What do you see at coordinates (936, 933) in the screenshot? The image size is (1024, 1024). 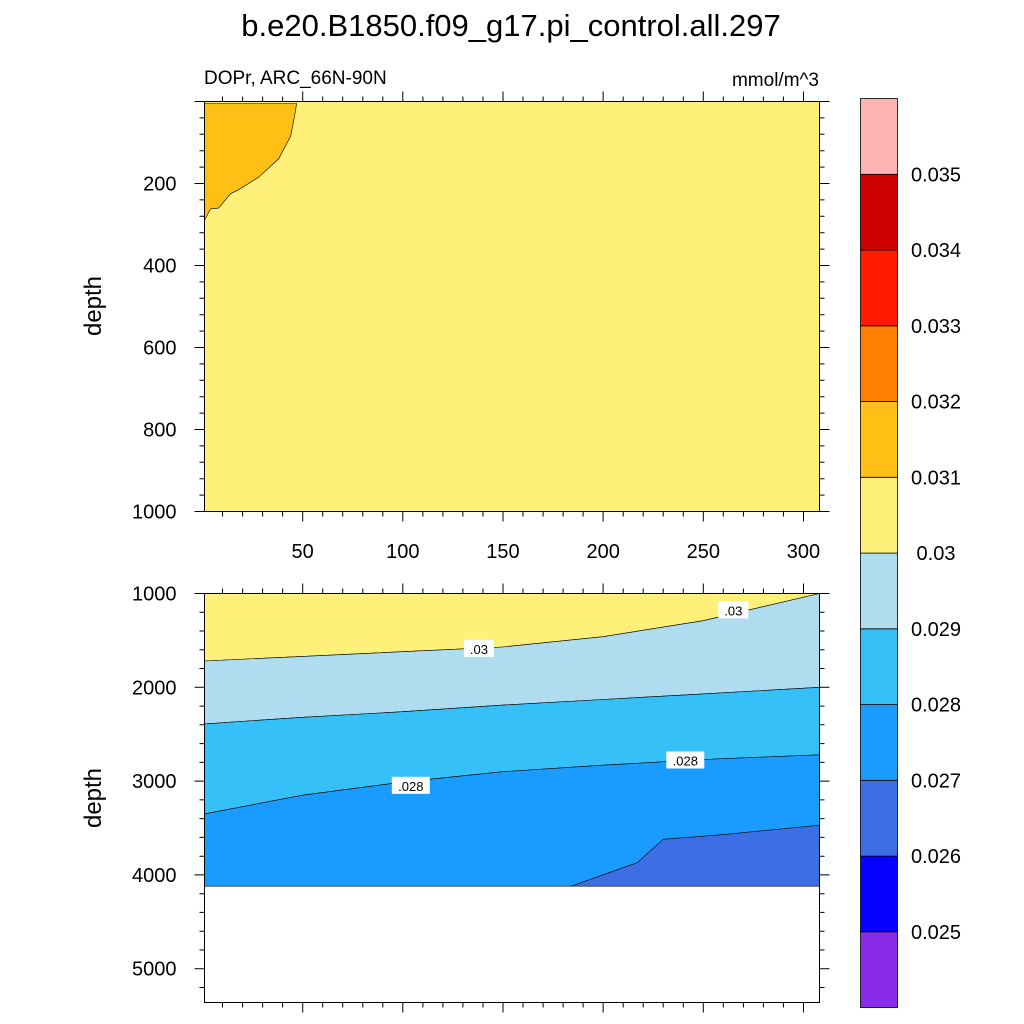 I see `colorbar-level-label: 0.025` at bounding box center [936, 933].